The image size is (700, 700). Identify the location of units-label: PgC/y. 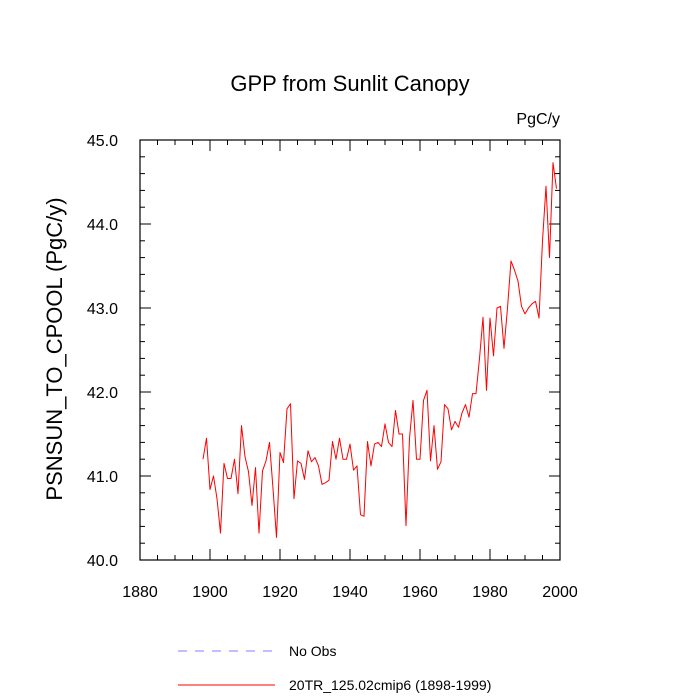
(538, 119).